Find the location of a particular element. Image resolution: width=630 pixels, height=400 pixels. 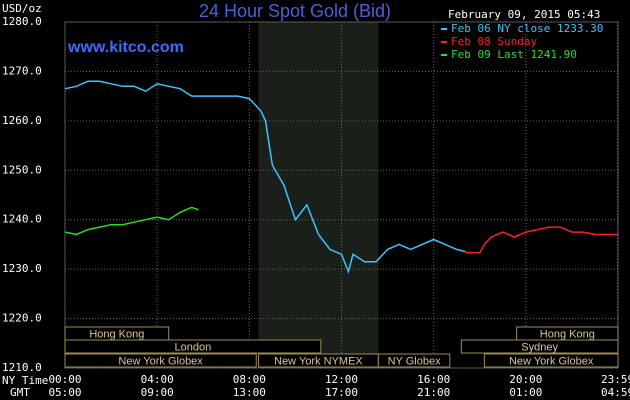

x-tick-label-gmt: 05:00 is located at coordinates (64, 392).